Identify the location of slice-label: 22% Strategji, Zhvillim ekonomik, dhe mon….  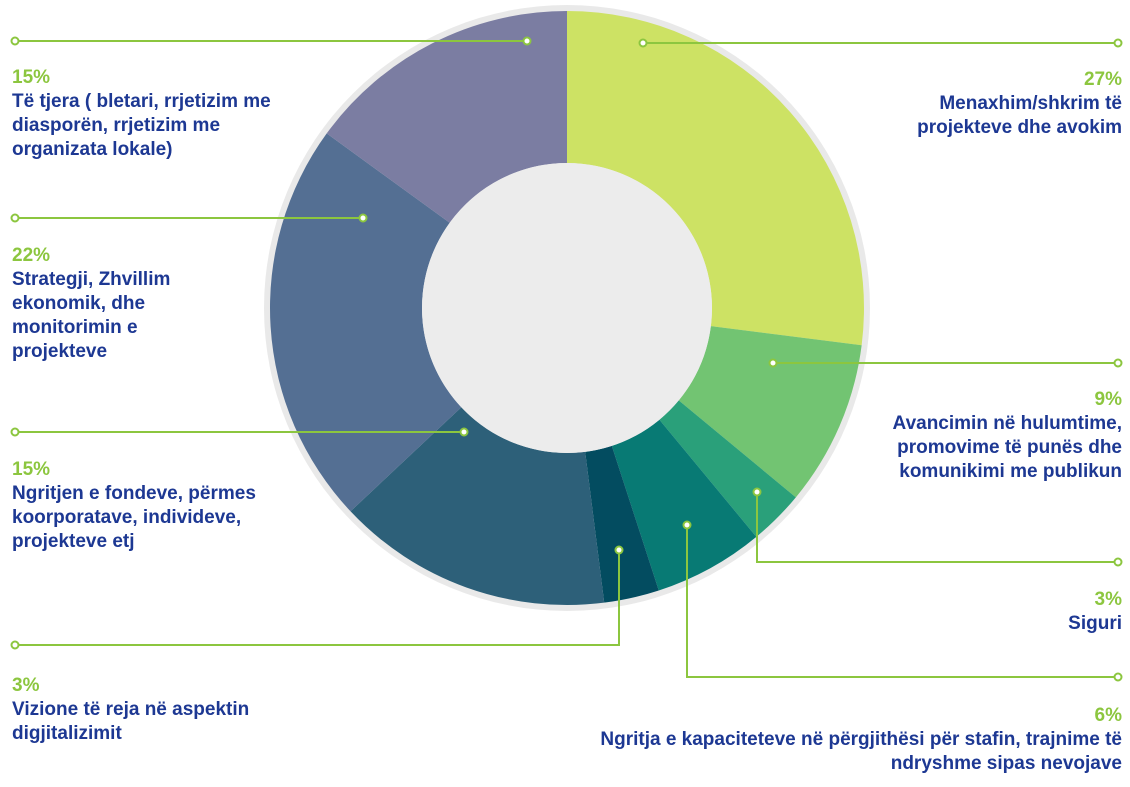
(112, 304).